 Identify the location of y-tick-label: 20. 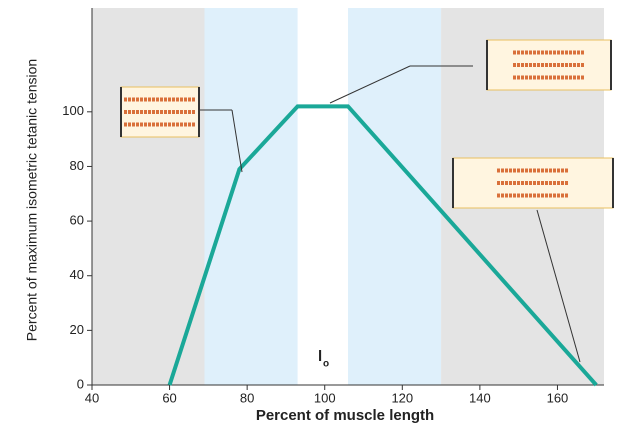
(77, 329).